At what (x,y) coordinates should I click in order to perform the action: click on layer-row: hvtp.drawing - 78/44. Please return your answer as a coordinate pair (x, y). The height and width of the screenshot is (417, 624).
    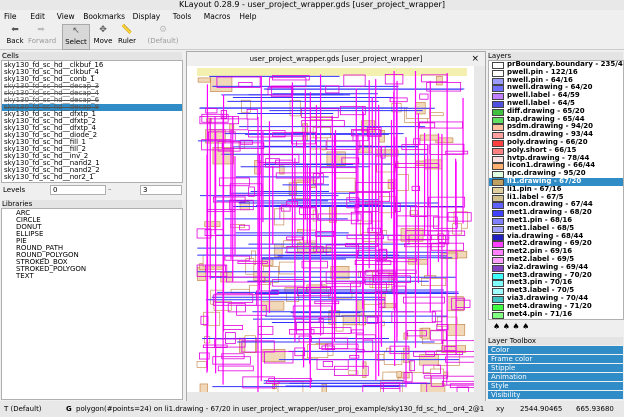
    Looking at the image, I should click on (556, 158).